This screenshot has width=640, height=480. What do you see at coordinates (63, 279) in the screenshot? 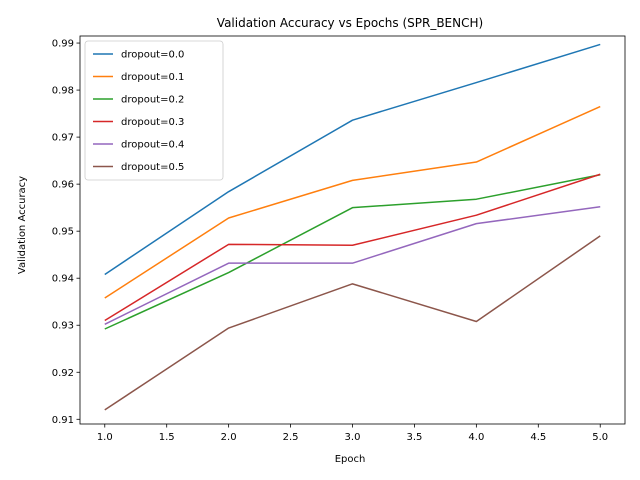
I see `y-tick-label: 0.94` at bounding box center [63, 279].